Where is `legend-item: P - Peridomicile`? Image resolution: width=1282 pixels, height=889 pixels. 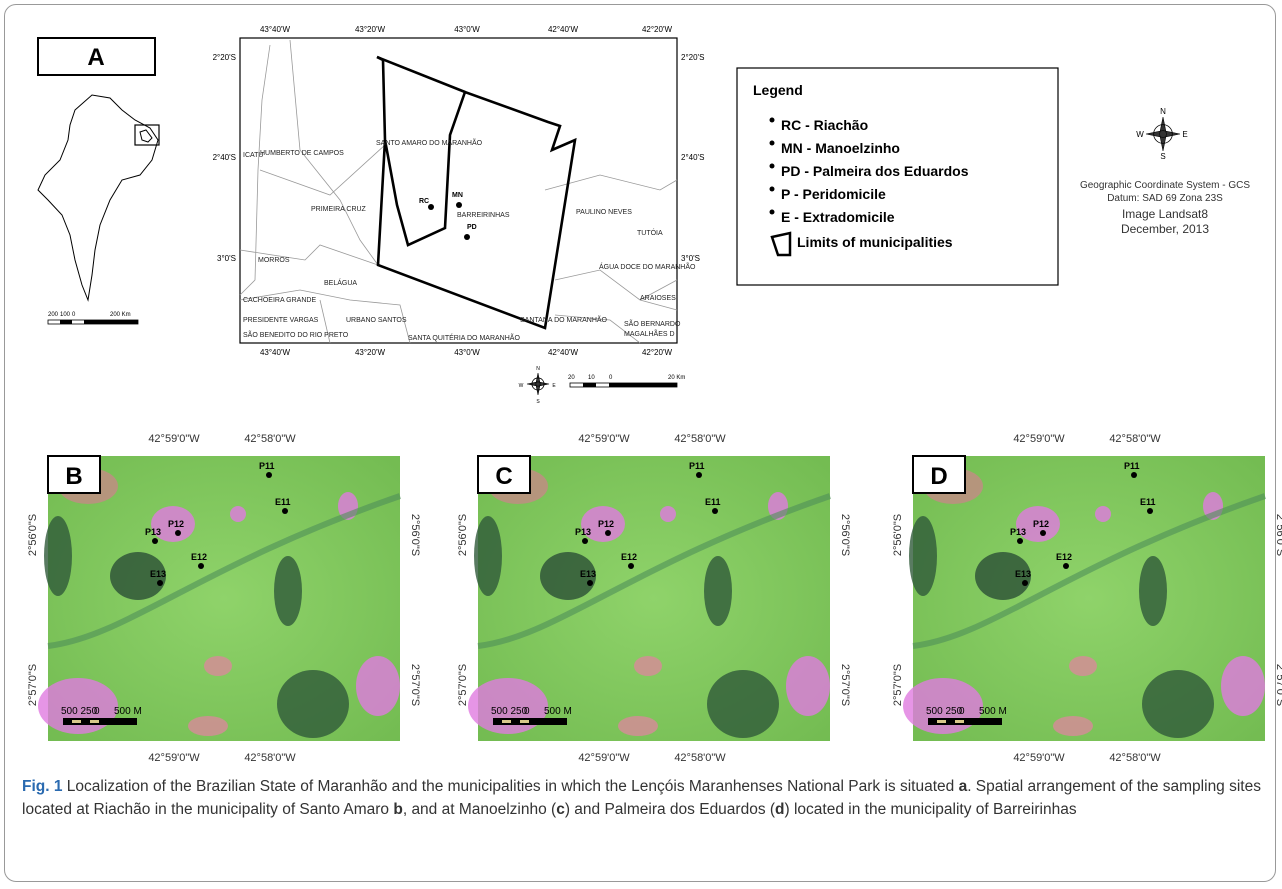
legend-item: P - Peridomicile is located at coordinates (833, 194).